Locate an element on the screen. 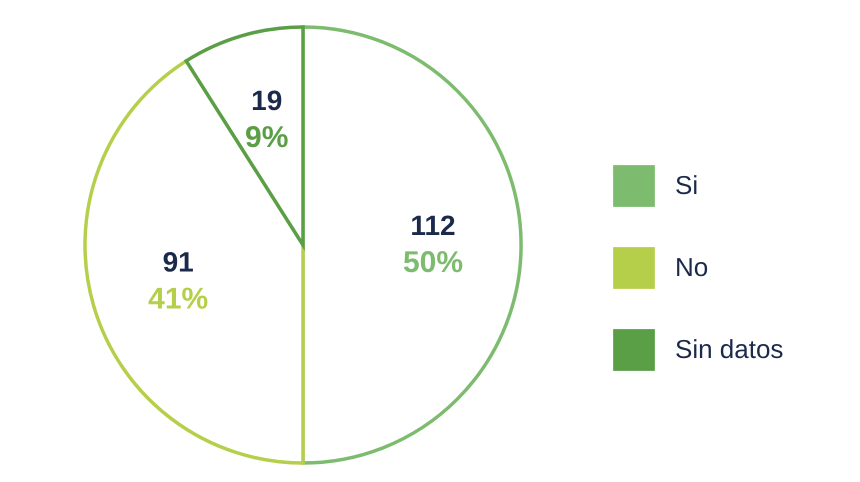 This screenshot has width=860, height=482. text: 112 50% is located at coordinates (433, 244).